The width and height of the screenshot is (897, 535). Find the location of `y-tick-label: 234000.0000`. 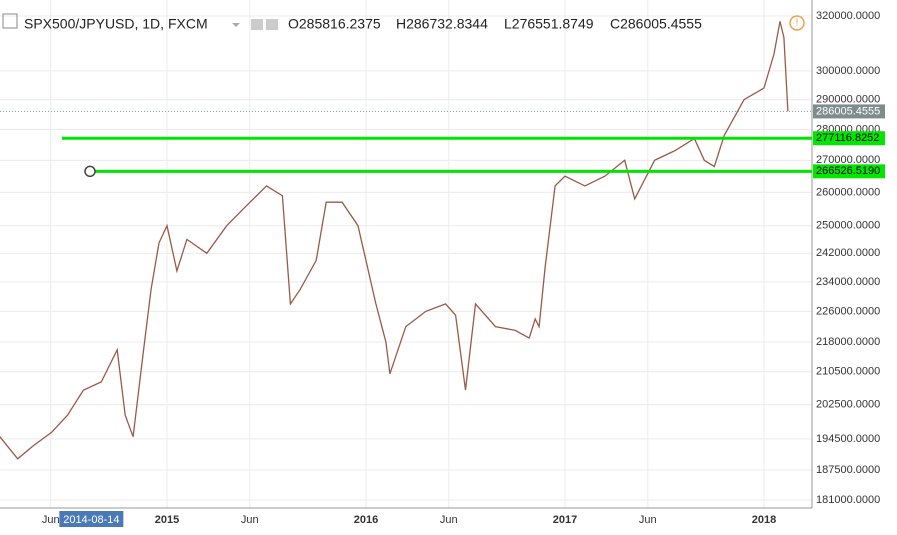

y-tick-label: 234000.0000 is located at coordinates (848, 282).